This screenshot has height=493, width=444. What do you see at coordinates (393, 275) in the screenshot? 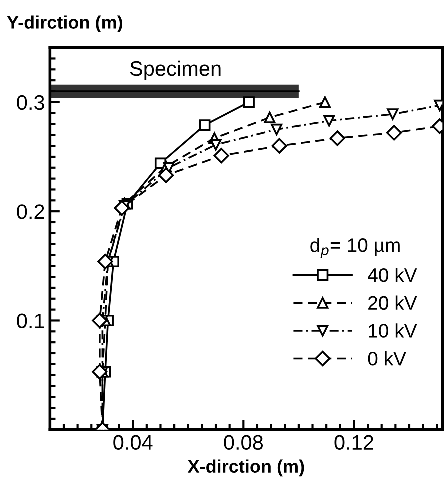
I see `legend-label: 40 kV` at bounding box center [393, 275].